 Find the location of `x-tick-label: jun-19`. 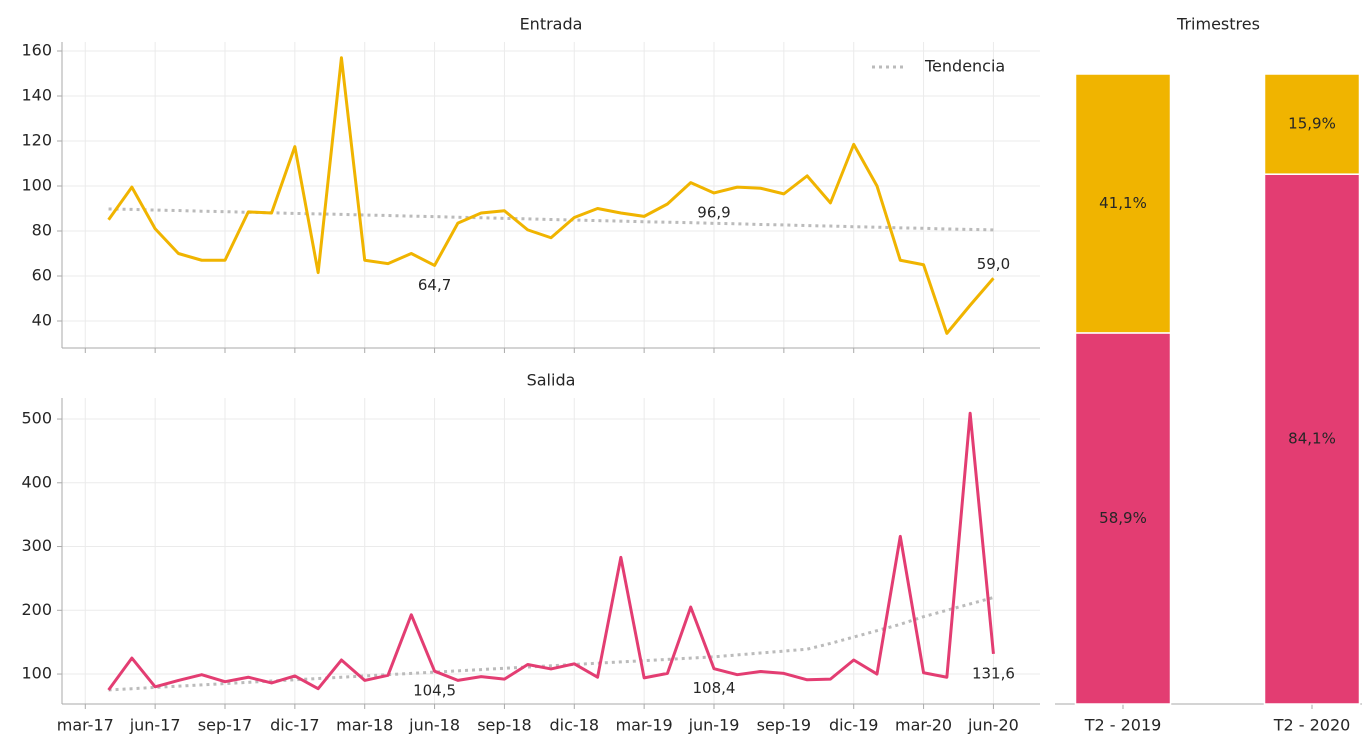

x-tick-label: jun-19 is located at coordinates (714, 725).